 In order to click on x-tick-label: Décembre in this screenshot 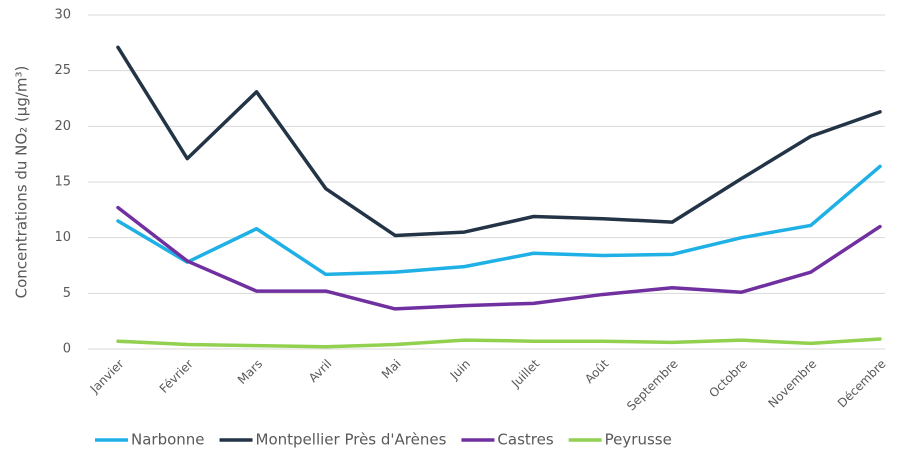, I will do `click(862, 384)`.